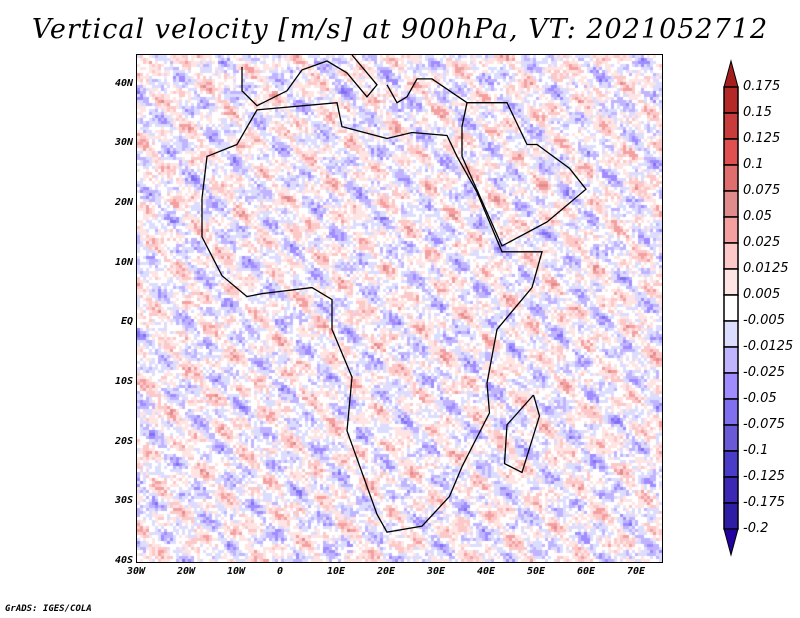 The image size is (800, 618). What do you see at coordinates (756, 528) in the screenshot?
I see `colorbar-label: -0.2` at bounding box center [756, 528].